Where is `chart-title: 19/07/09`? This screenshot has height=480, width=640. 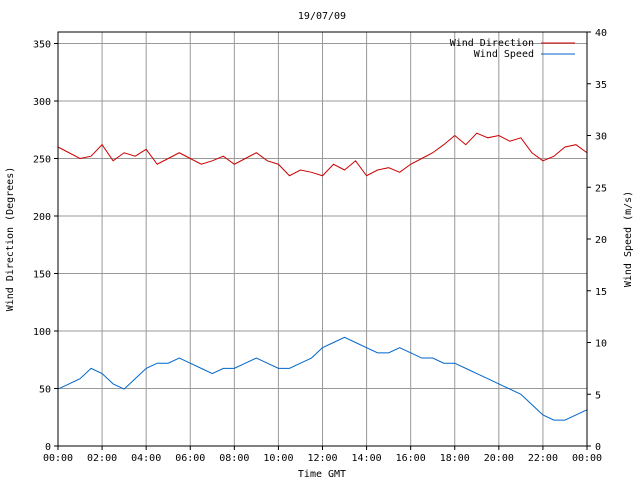 chart-title: 19/07/09 is located at coordinates (322, 16).